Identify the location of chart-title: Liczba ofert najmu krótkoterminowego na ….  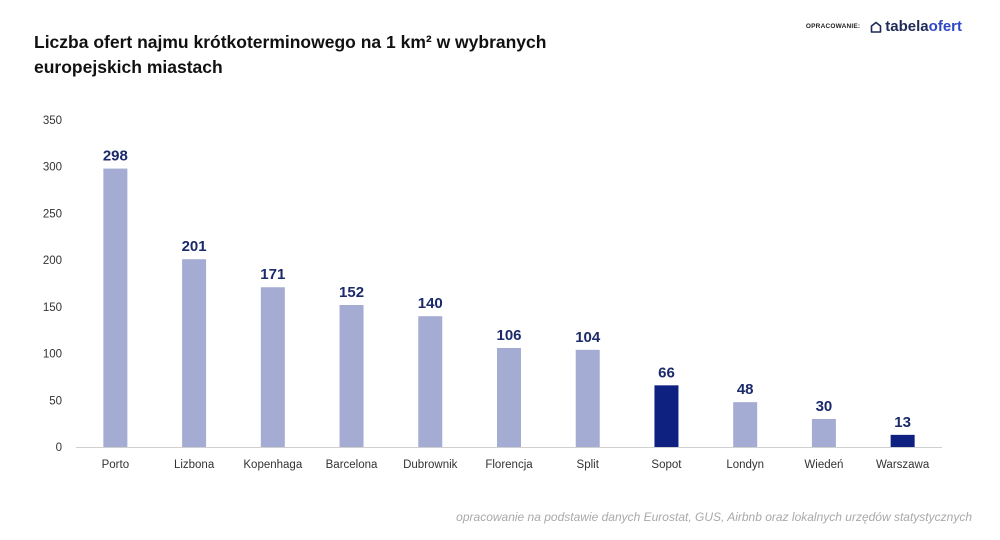
(290, 54).